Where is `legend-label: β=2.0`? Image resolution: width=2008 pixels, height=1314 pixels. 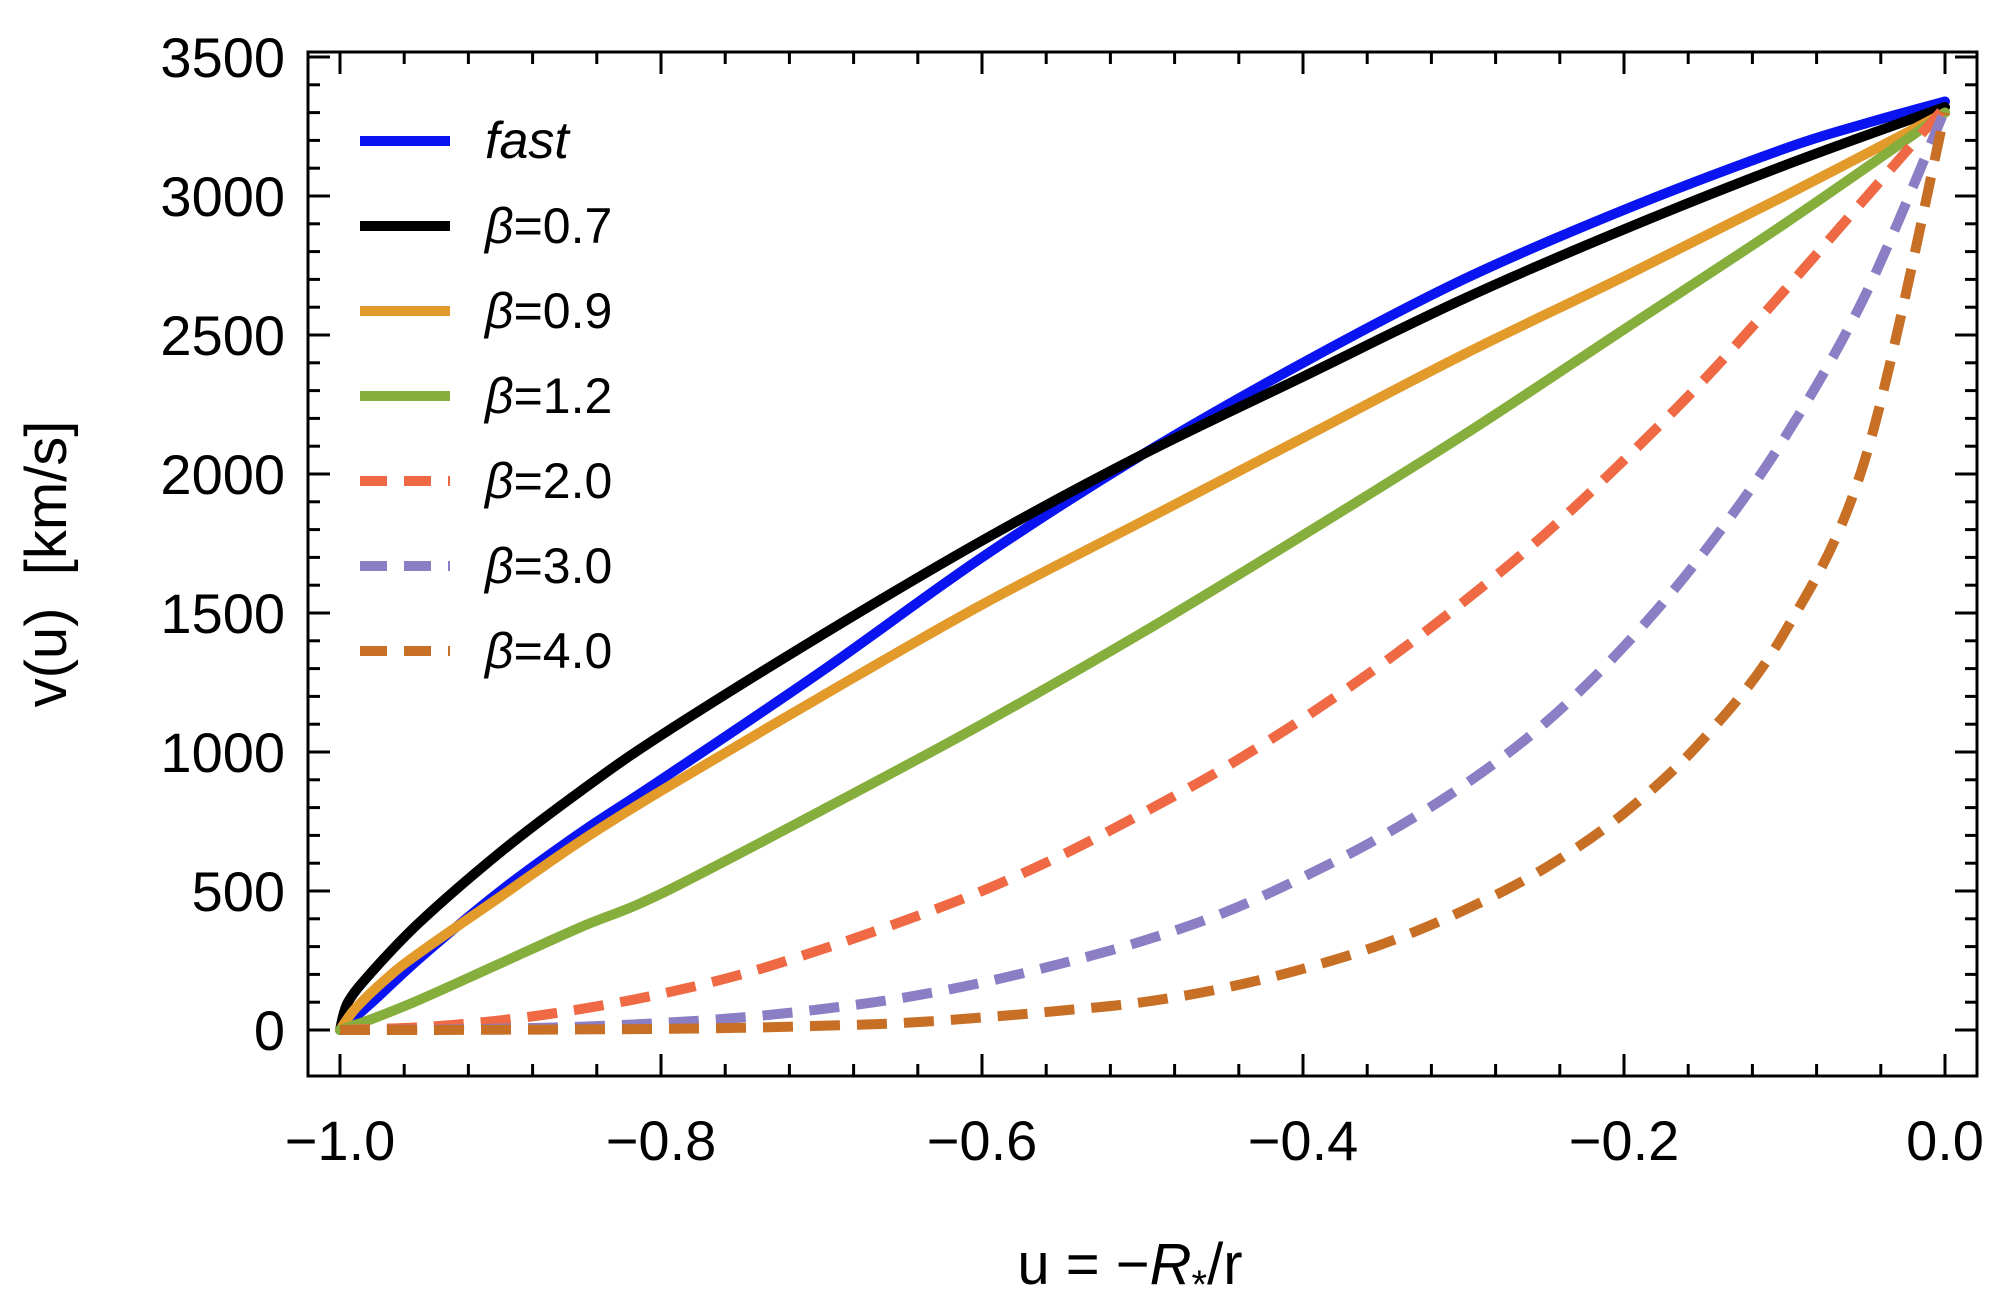 legend-label: β=2.0 is located at coordinates (547, 481).